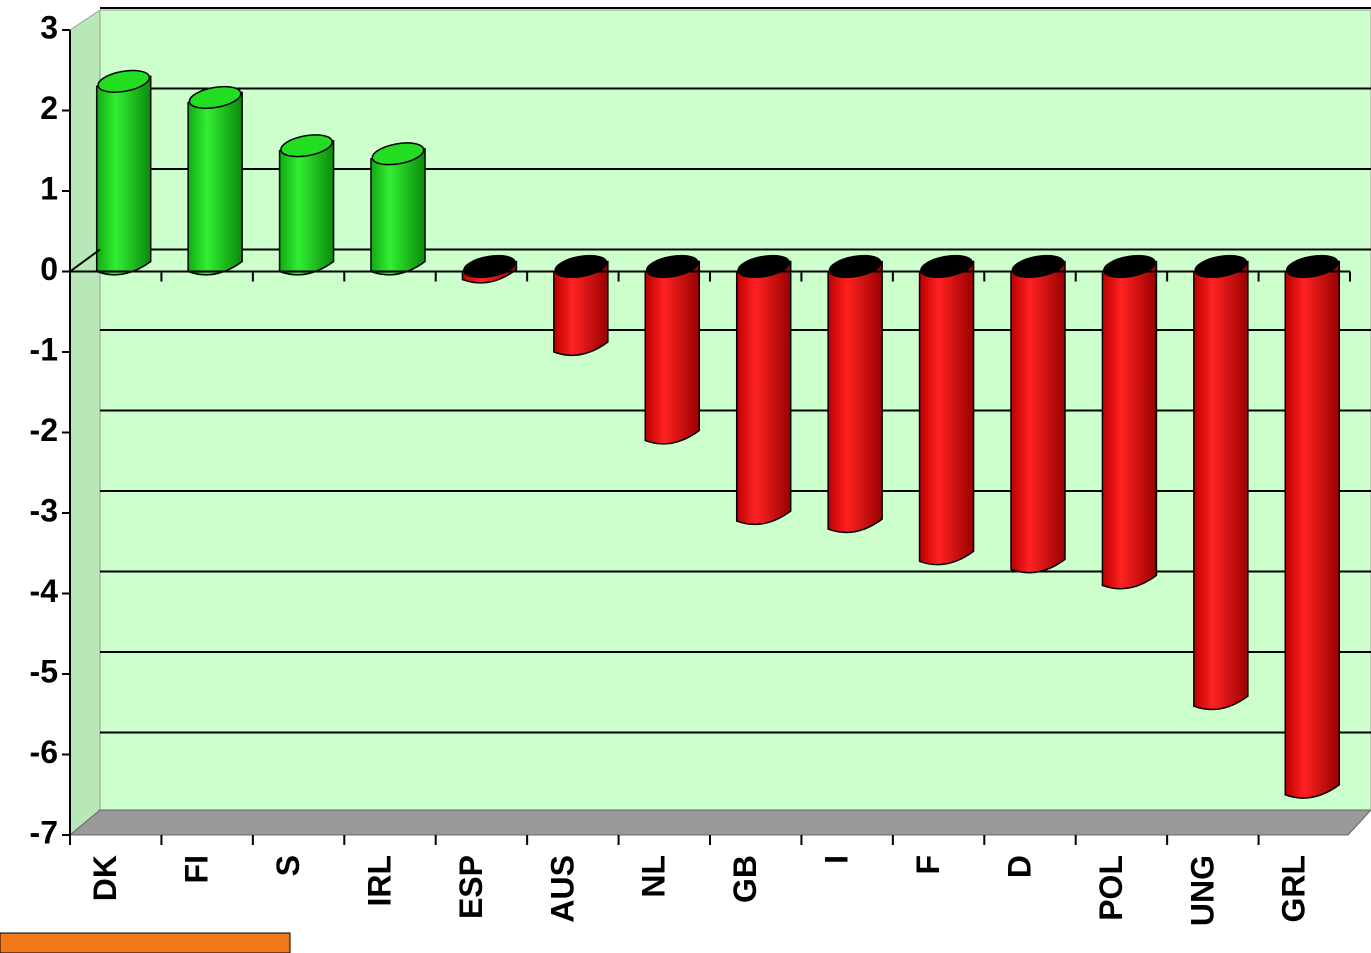 The height and width of the screenshot is (953, 1371). I want to click on x-tick-label: S, so click(288, 865).